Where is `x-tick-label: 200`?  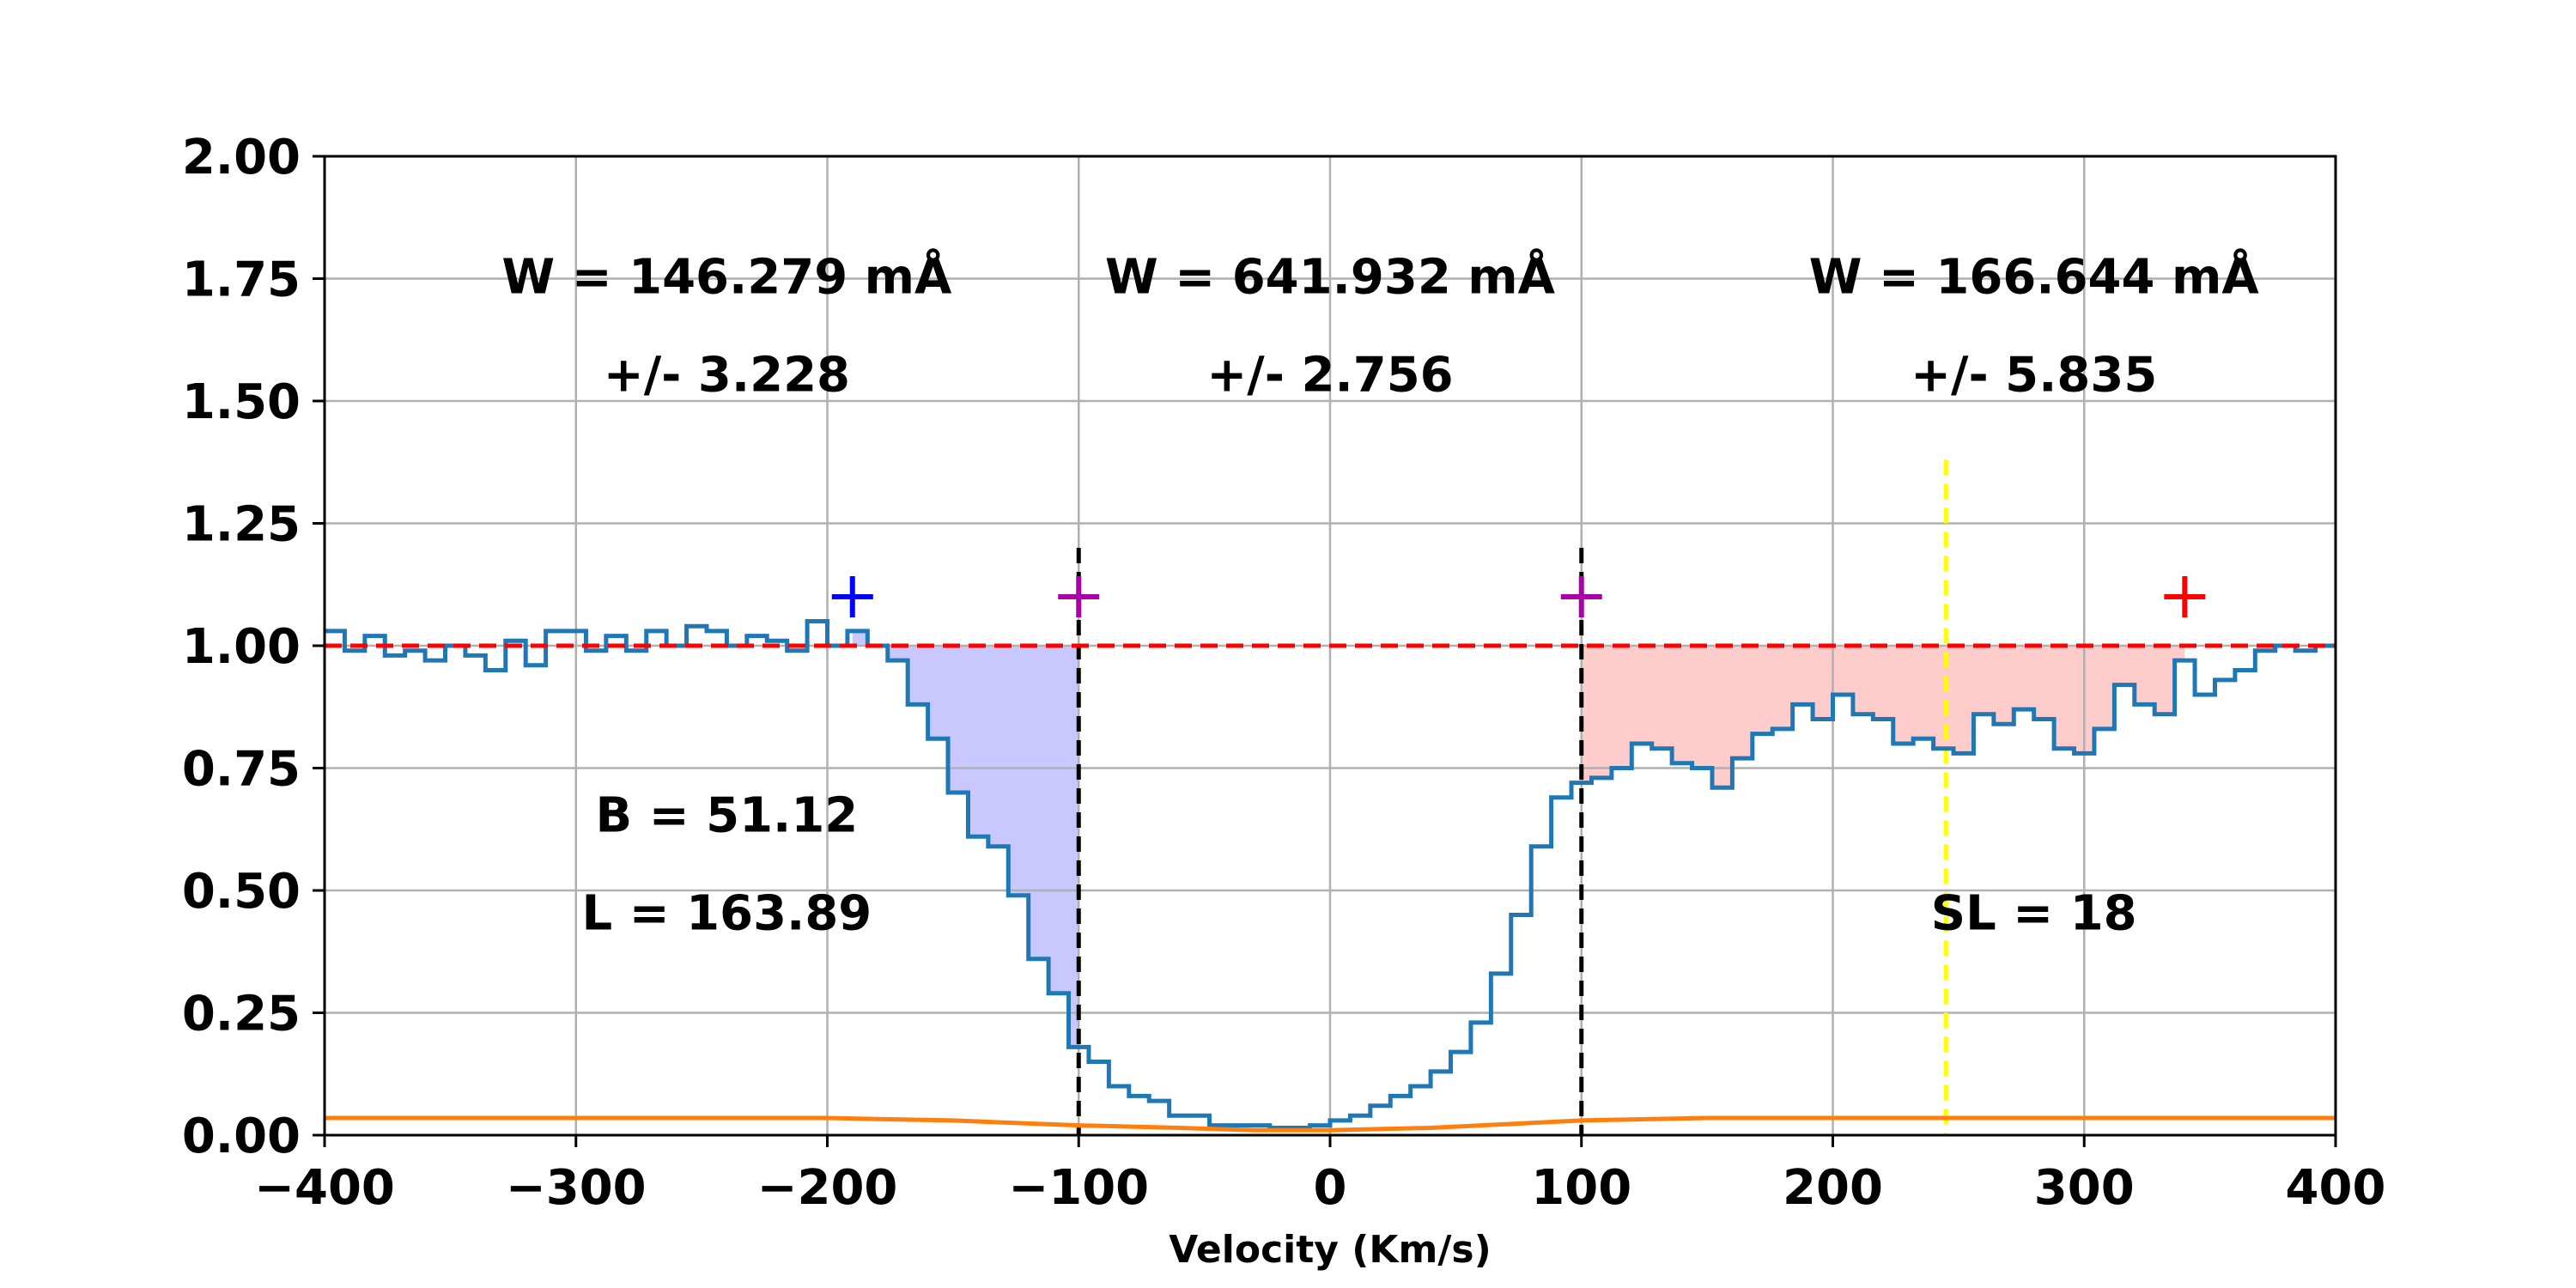
x-tick-label: 200 is located at coordinates (1833, 1188).